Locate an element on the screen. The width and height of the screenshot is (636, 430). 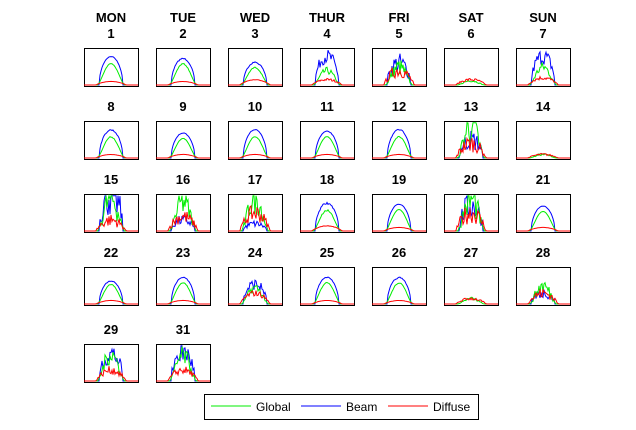
day-panel: 14 is located at coordinates (543, 129).